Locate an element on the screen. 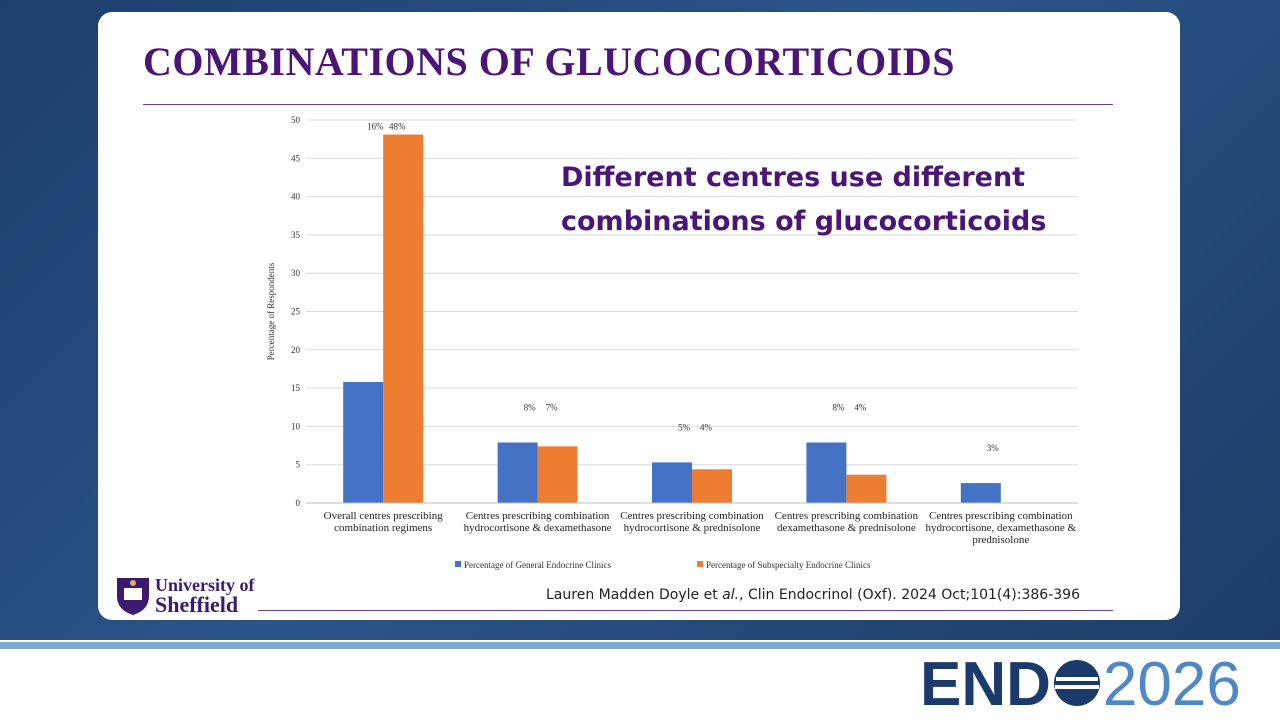  y-tick-label: 40 is located at coordinates (296, 197).